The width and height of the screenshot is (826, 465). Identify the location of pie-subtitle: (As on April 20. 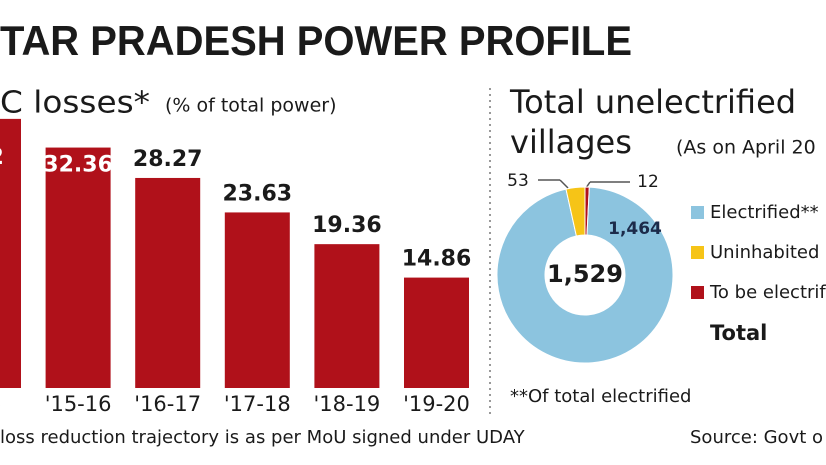
(746, 148).